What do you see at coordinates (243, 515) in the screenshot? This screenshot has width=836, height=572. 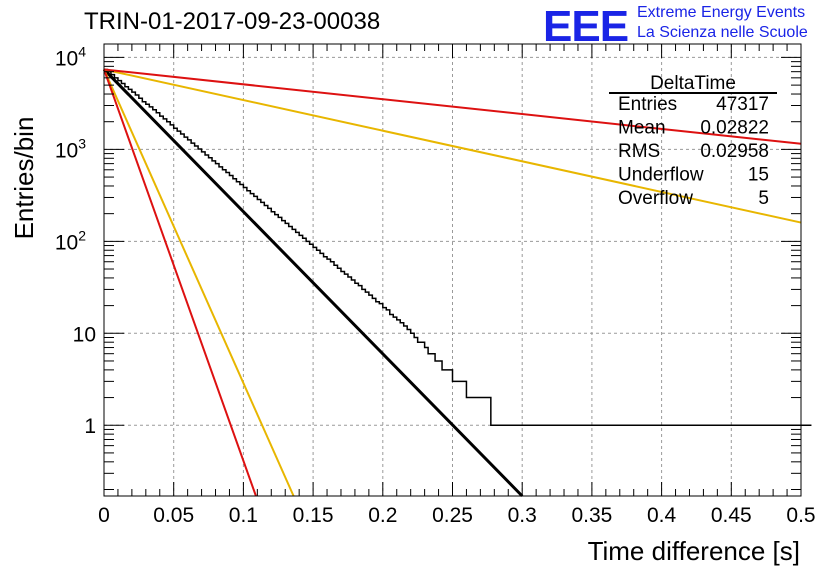 I see `x-tick-label: 0.1` at bounding box center [243, 515].